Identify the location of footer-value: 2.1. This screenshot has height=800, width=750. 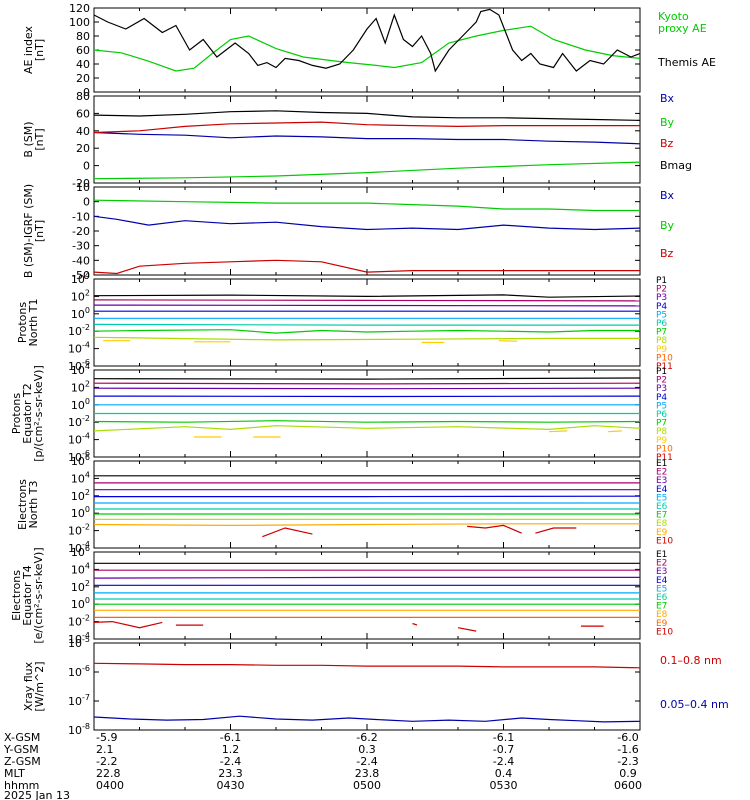
(105, 749).